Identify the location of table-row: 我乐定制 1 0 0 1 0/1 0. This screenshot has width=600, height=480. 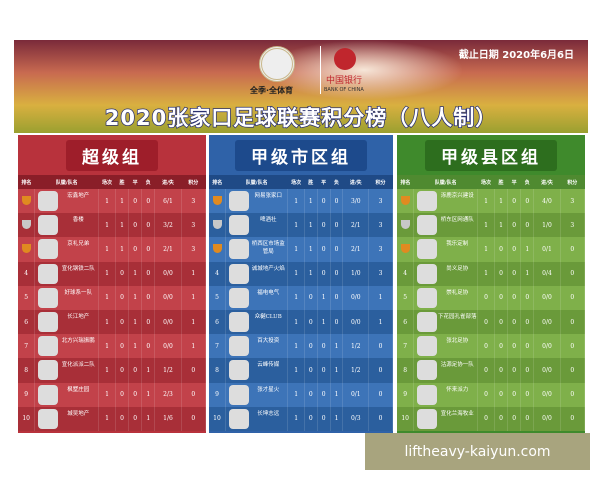
(491, 249).